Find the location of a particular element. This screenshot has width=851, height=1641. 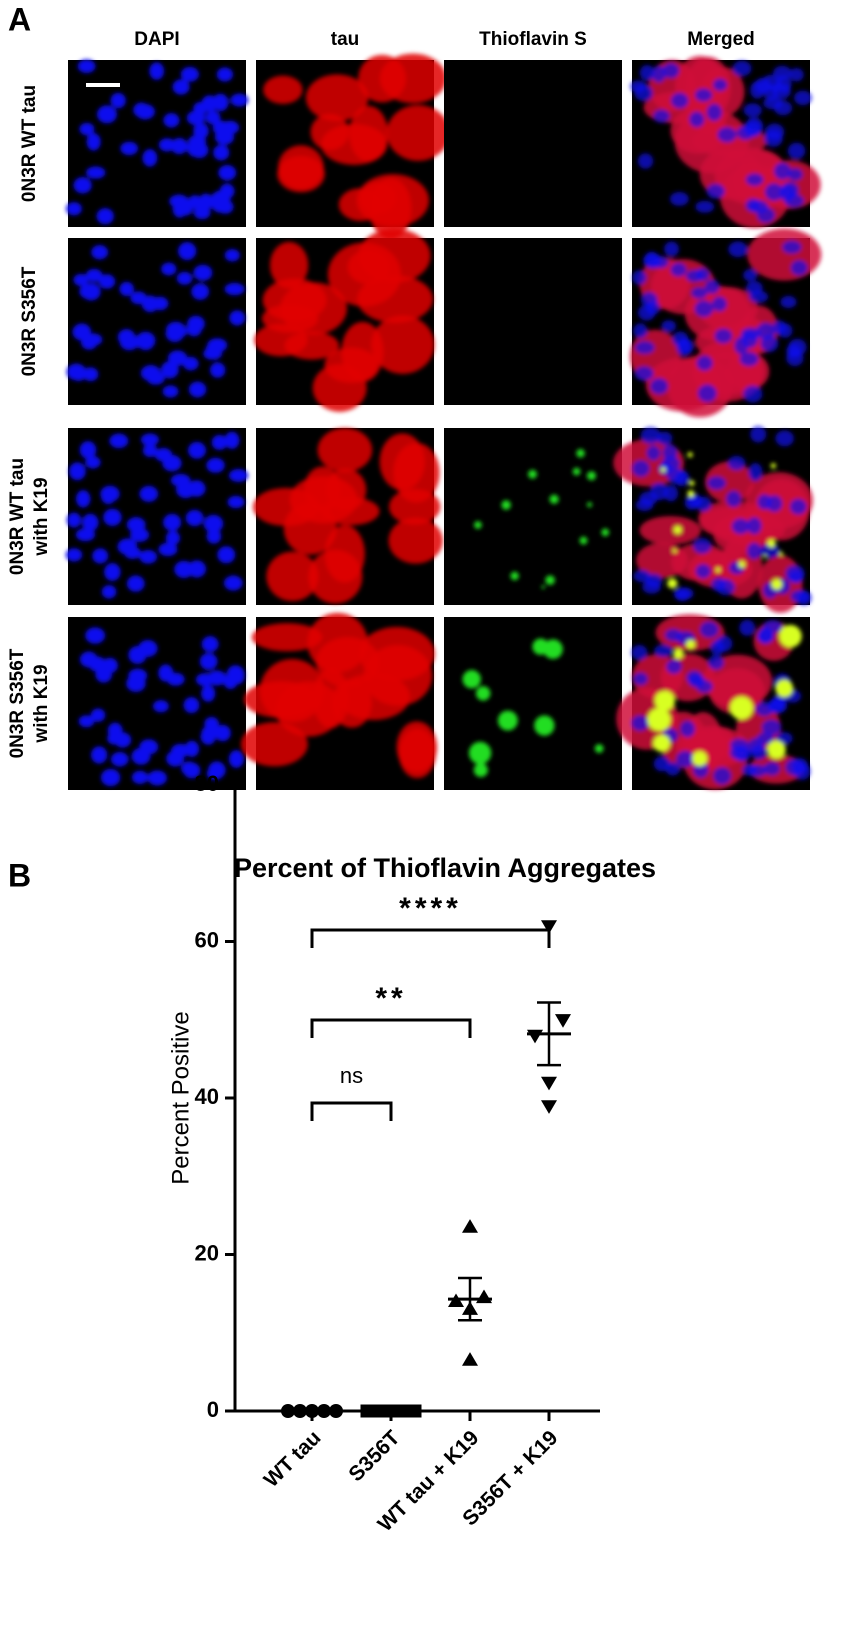

column-header: Thioflavin S is located at coordinates (533, 39).